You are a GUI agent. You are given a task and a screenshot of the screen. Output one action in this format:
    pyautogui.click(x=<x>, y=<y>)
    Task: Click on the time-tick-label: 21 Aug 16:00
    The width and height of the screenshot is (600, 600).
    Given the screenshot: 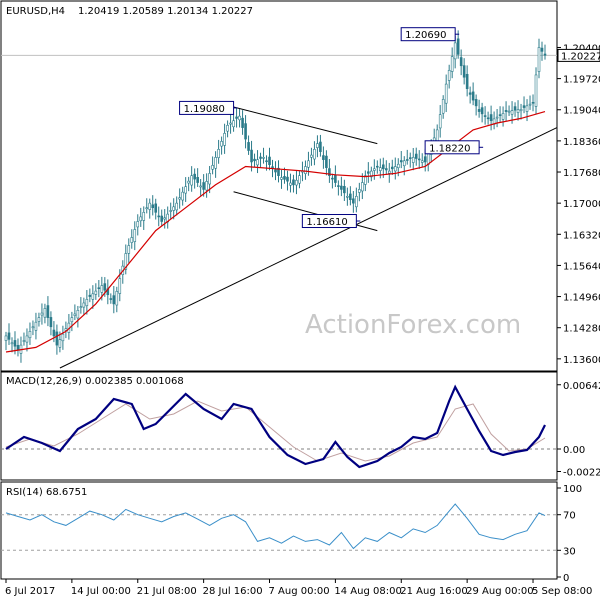 What is the action you would take?
    pyautogui.click(x=433, y=591)
    